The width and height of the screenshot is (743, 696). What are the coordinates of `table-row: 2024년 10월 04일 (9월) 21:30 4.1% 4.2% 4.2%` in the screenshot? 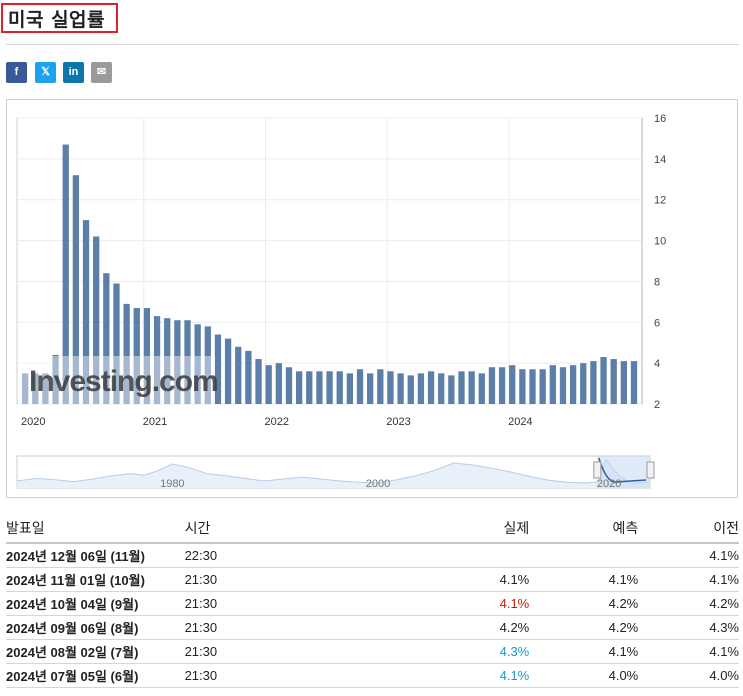 It's located at (372, 603).